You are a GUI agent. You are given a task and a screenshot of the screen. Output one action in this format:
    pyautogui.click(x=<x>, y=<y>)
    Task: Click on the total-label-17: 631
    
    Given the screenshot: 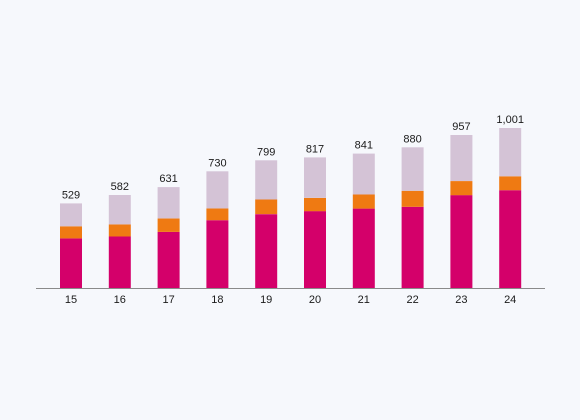 What is the action you would take?
    pyautogui.click(x=168, y=179)
    